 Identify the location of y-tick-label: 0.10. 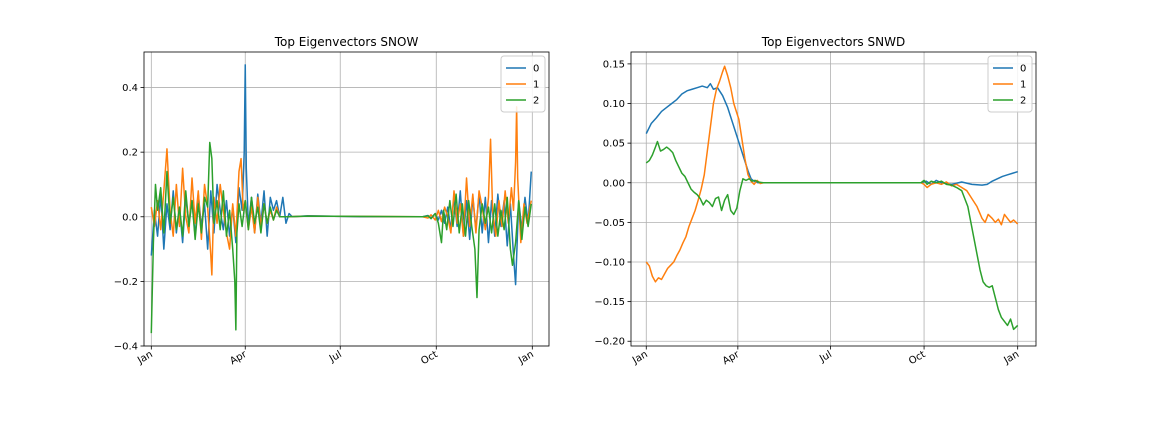
(614, 104).